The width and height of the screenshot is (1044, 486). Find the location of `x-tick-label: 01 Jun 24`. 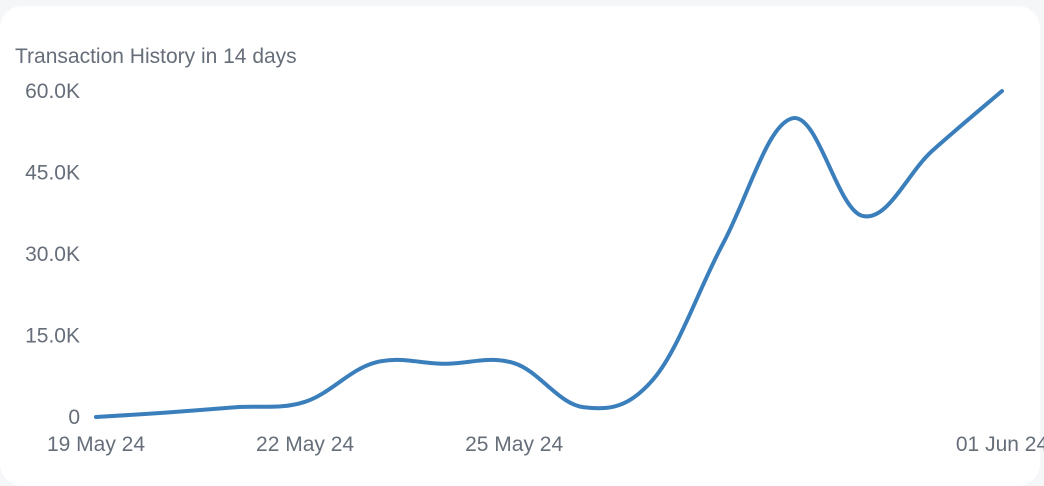

x-tick-label: 01 Jun 24 is located at coordinates (1000, 444).